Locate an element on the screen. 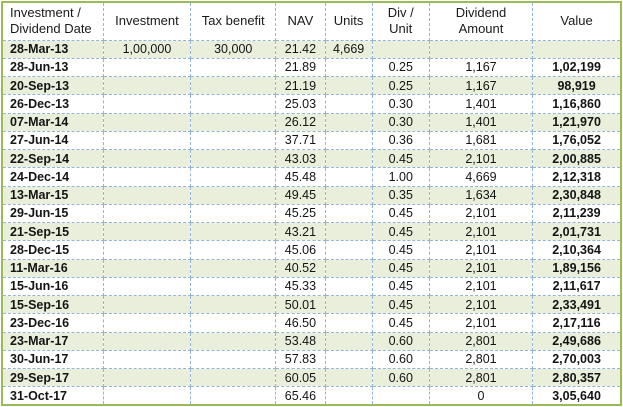 The height and width of the screenshot is (407, 623). table-row: 15-Jun-16 45.33 0.45 2,101 2,11,617 is located at coordinates (311, 286).